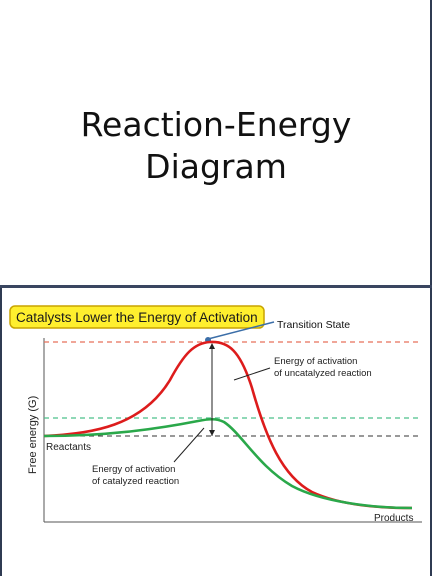 The width and height of the screenshot is (432, 581). What do you see at coordinates (216, 124) in the screenshot?
I see `slide-title-line-1: Reaction-Energy` at bounding box center [216, 124].